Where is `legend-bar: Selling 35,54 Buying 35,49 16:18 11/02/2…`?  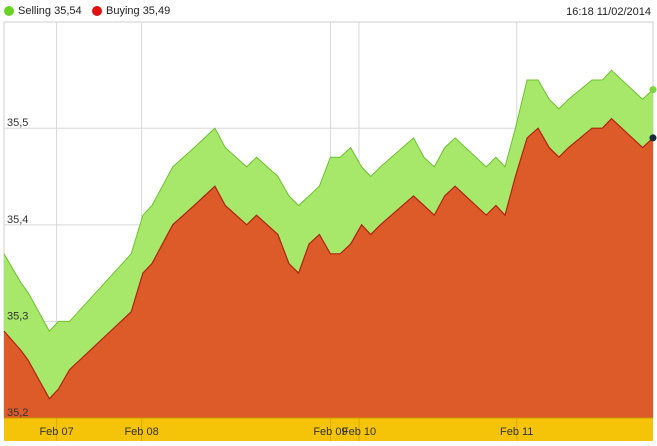
legend-bar: Selling 35,54 Buying 35,49 16:18 11/02/2… is located at coordinates (328, 11).